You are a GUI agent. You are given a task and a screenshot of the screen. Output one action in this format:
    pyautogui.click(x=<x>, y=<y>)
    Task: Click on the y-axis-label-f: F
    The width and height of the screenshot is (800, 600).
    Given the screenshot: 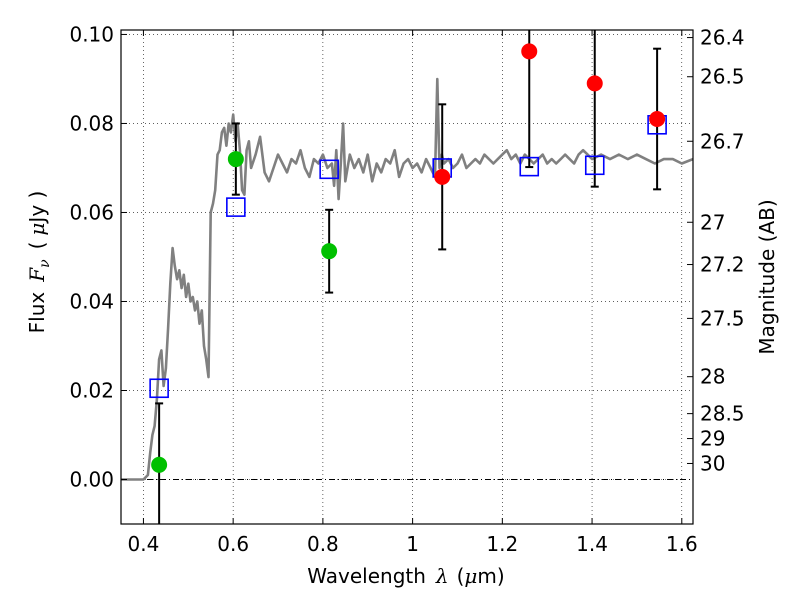 What is the action you would take?
    pyautogui.click(x=37, y=275)
    